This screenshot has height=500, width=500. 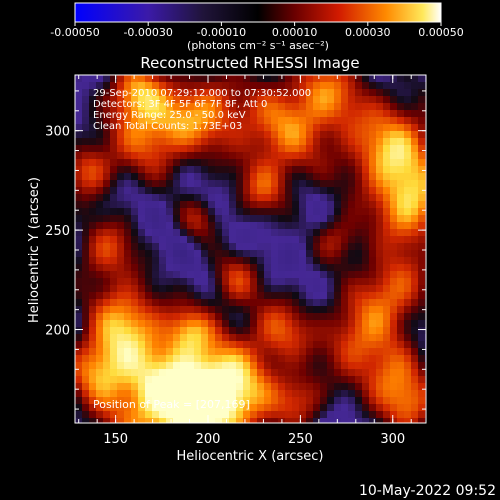 I want to click on peak-position-label: Position of Peak = [207,169], so click(x=171, y=404).